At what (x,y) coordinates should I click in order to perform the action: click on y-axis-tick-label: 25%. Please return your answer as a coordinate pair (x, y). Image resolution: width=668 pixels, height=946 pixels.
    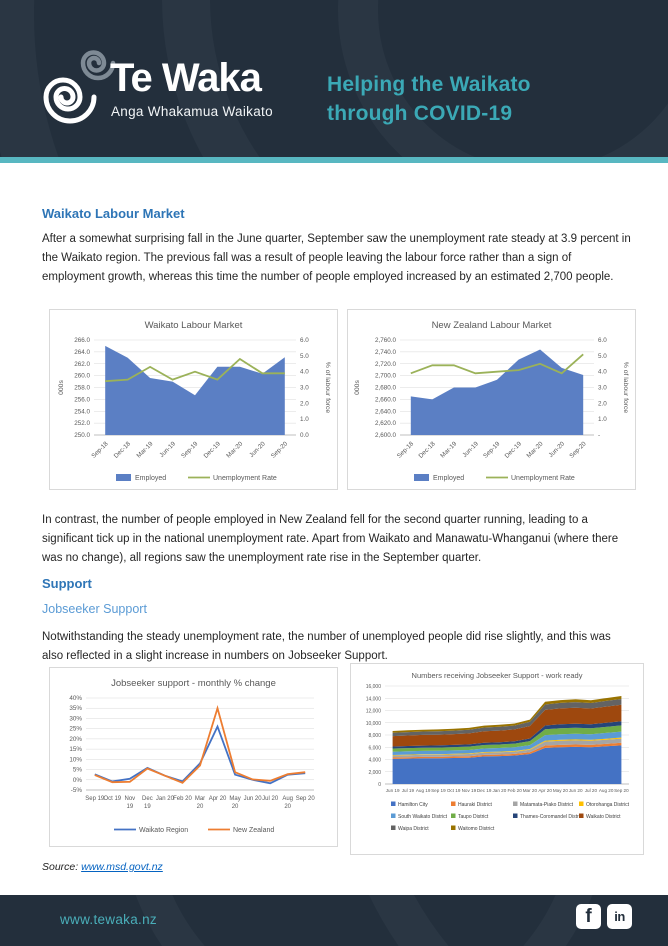
    Looking at the image, I should click on (75, 729).